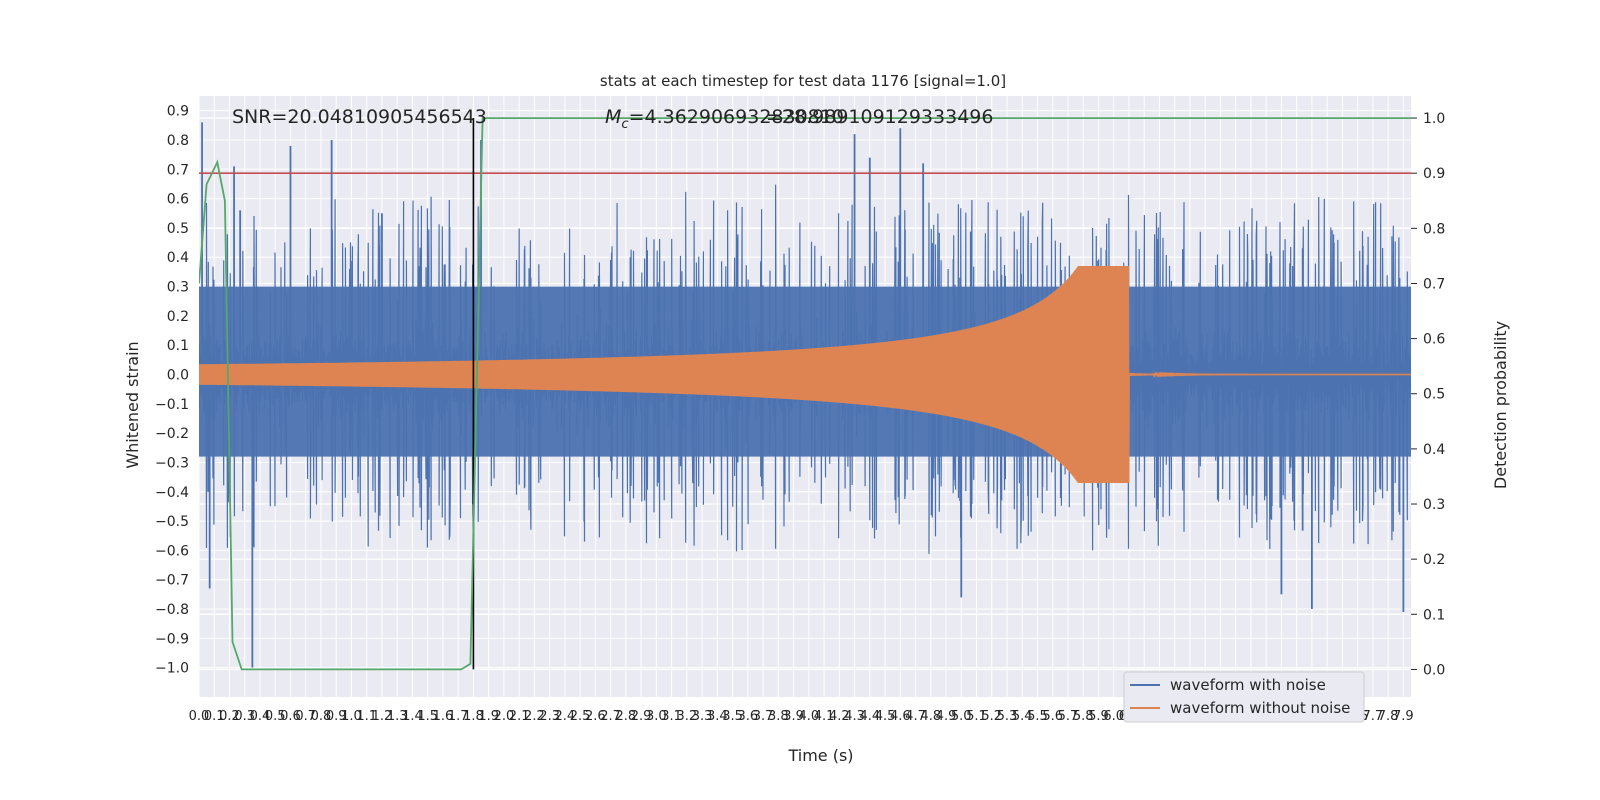 The image size is (1600, 800). I want to click on x-tick-label: 4.2, so click(839, 716).